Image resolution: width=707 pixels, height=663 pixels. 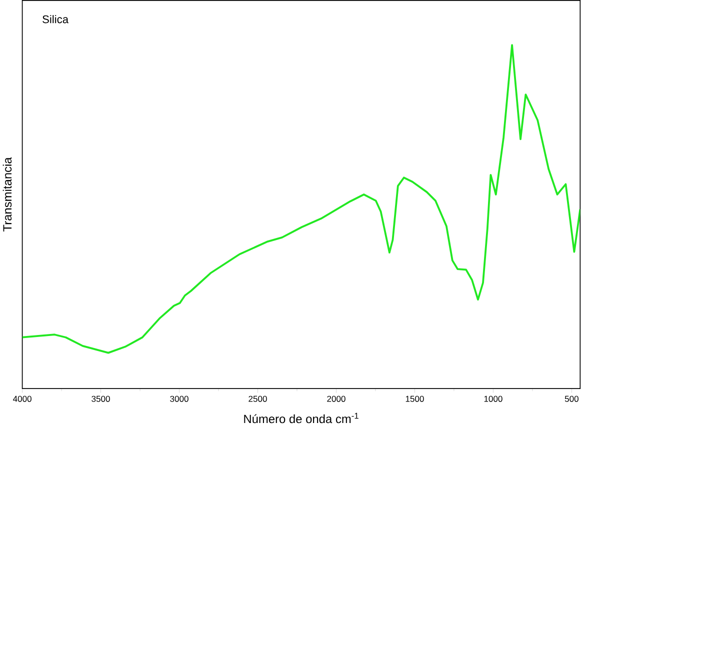 I want to click on text: Silica, so click(x=55, y=19).